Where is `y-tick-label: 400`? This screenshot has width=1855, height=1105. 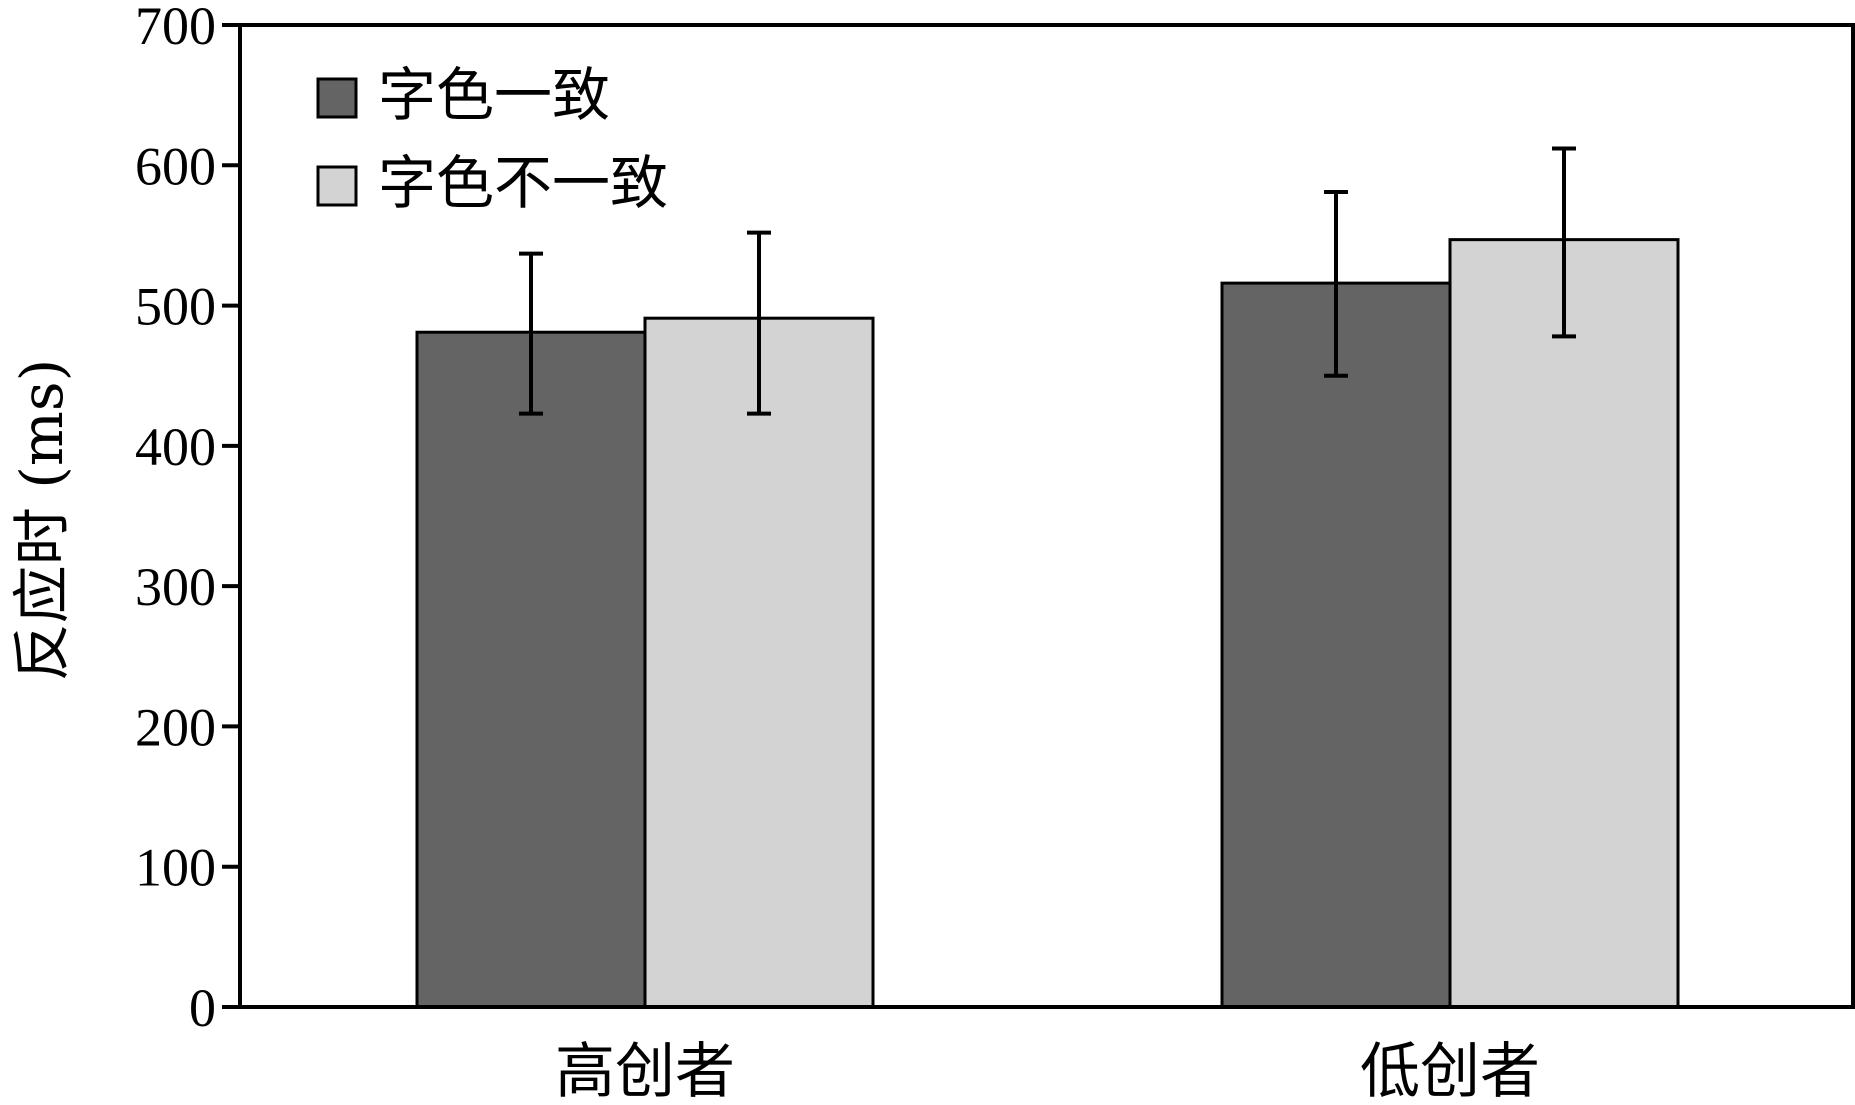
y-tick-label: 400 is located at coordinates (175, 447).